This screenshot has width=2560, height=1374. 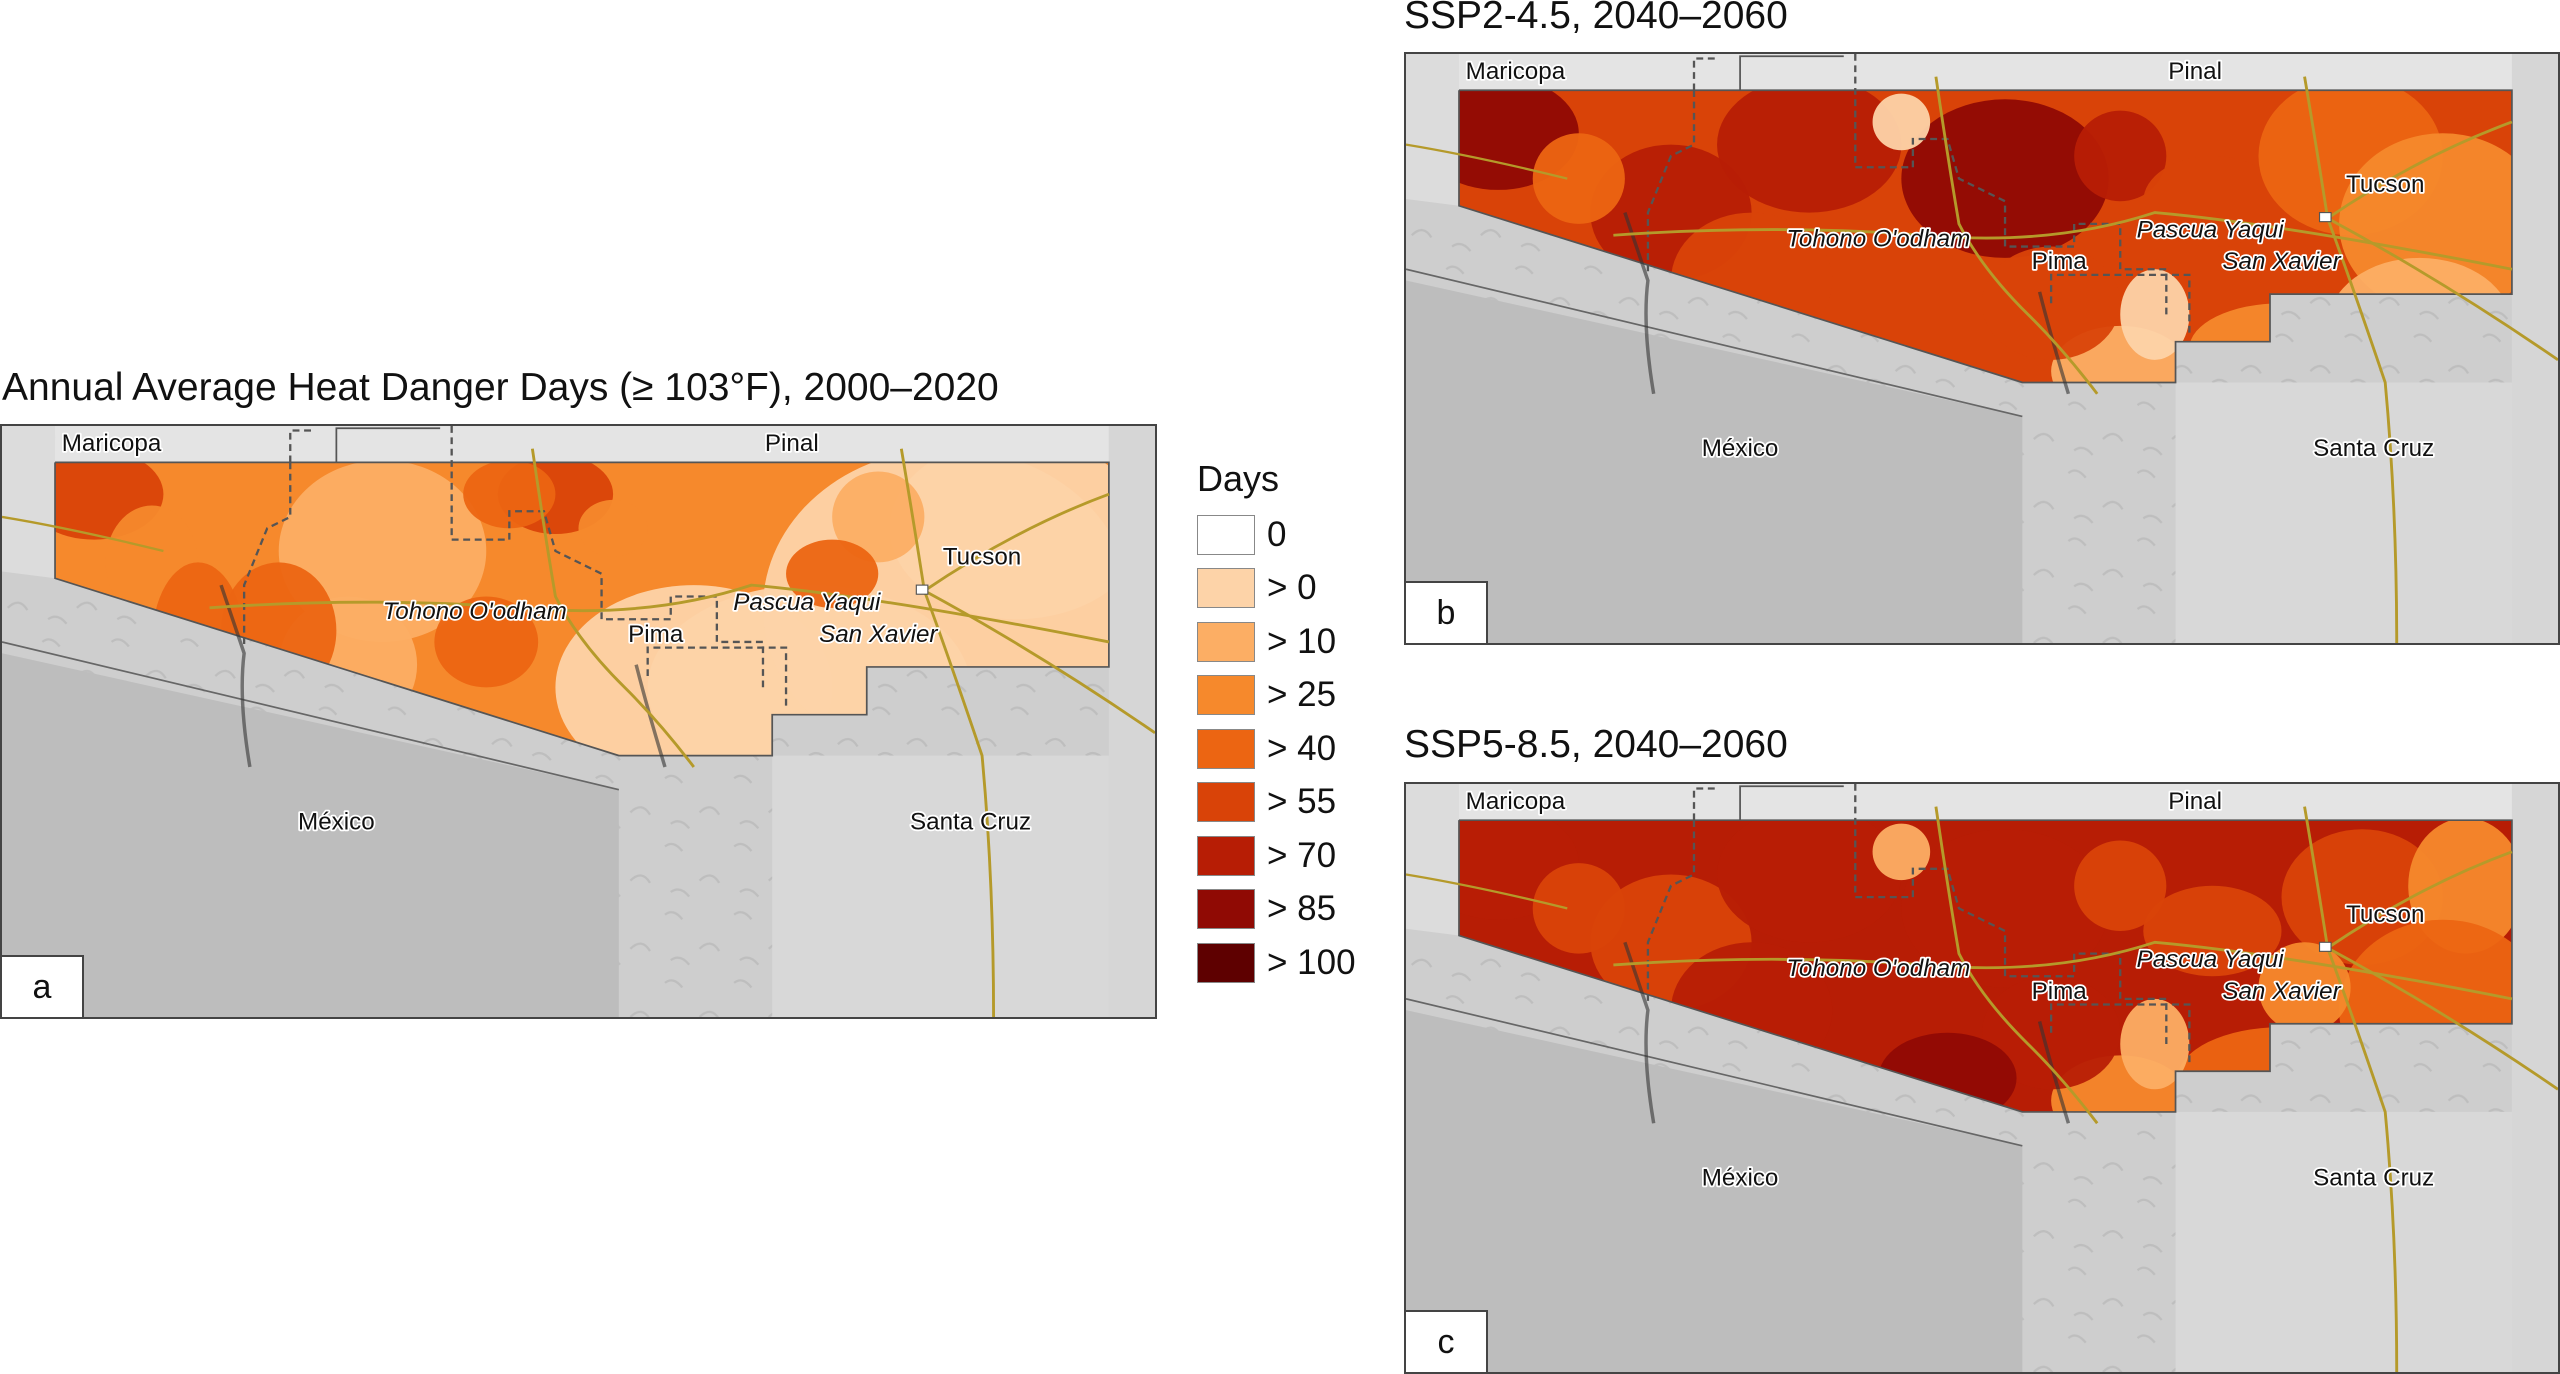 What do you see at coordinates (43, 986) in the screenshot?
I see `panel-letter: a` at bounding box center [43, 986].